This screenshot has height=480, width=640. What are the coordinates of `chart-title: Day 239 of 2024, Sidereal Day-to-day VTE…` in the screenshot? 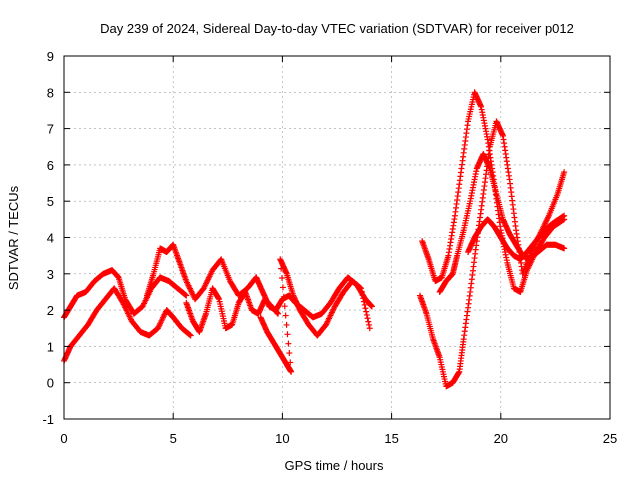 It's located at (337, 28).